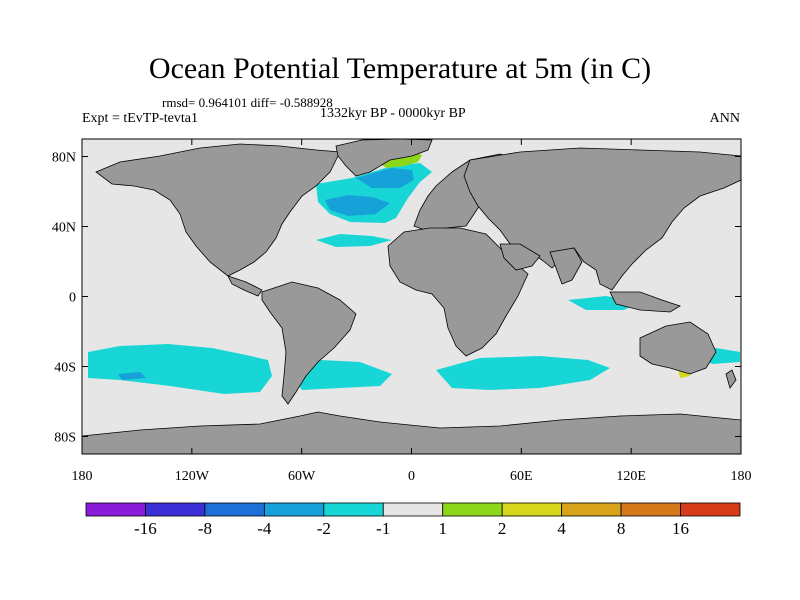 The width and height of the screenshot is (800, 600). Describe the element at coordinates (631, 476) in the screenshot. I see `x-tick-label: 120E` at that location.